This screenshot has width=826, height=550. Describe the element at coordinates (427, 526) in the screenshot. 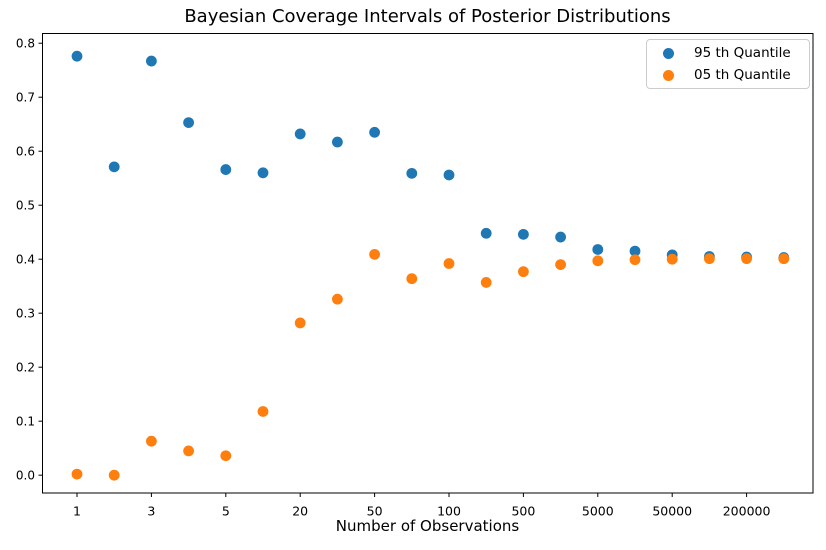

I see `x-axis-label: Number of Observations` at that location.